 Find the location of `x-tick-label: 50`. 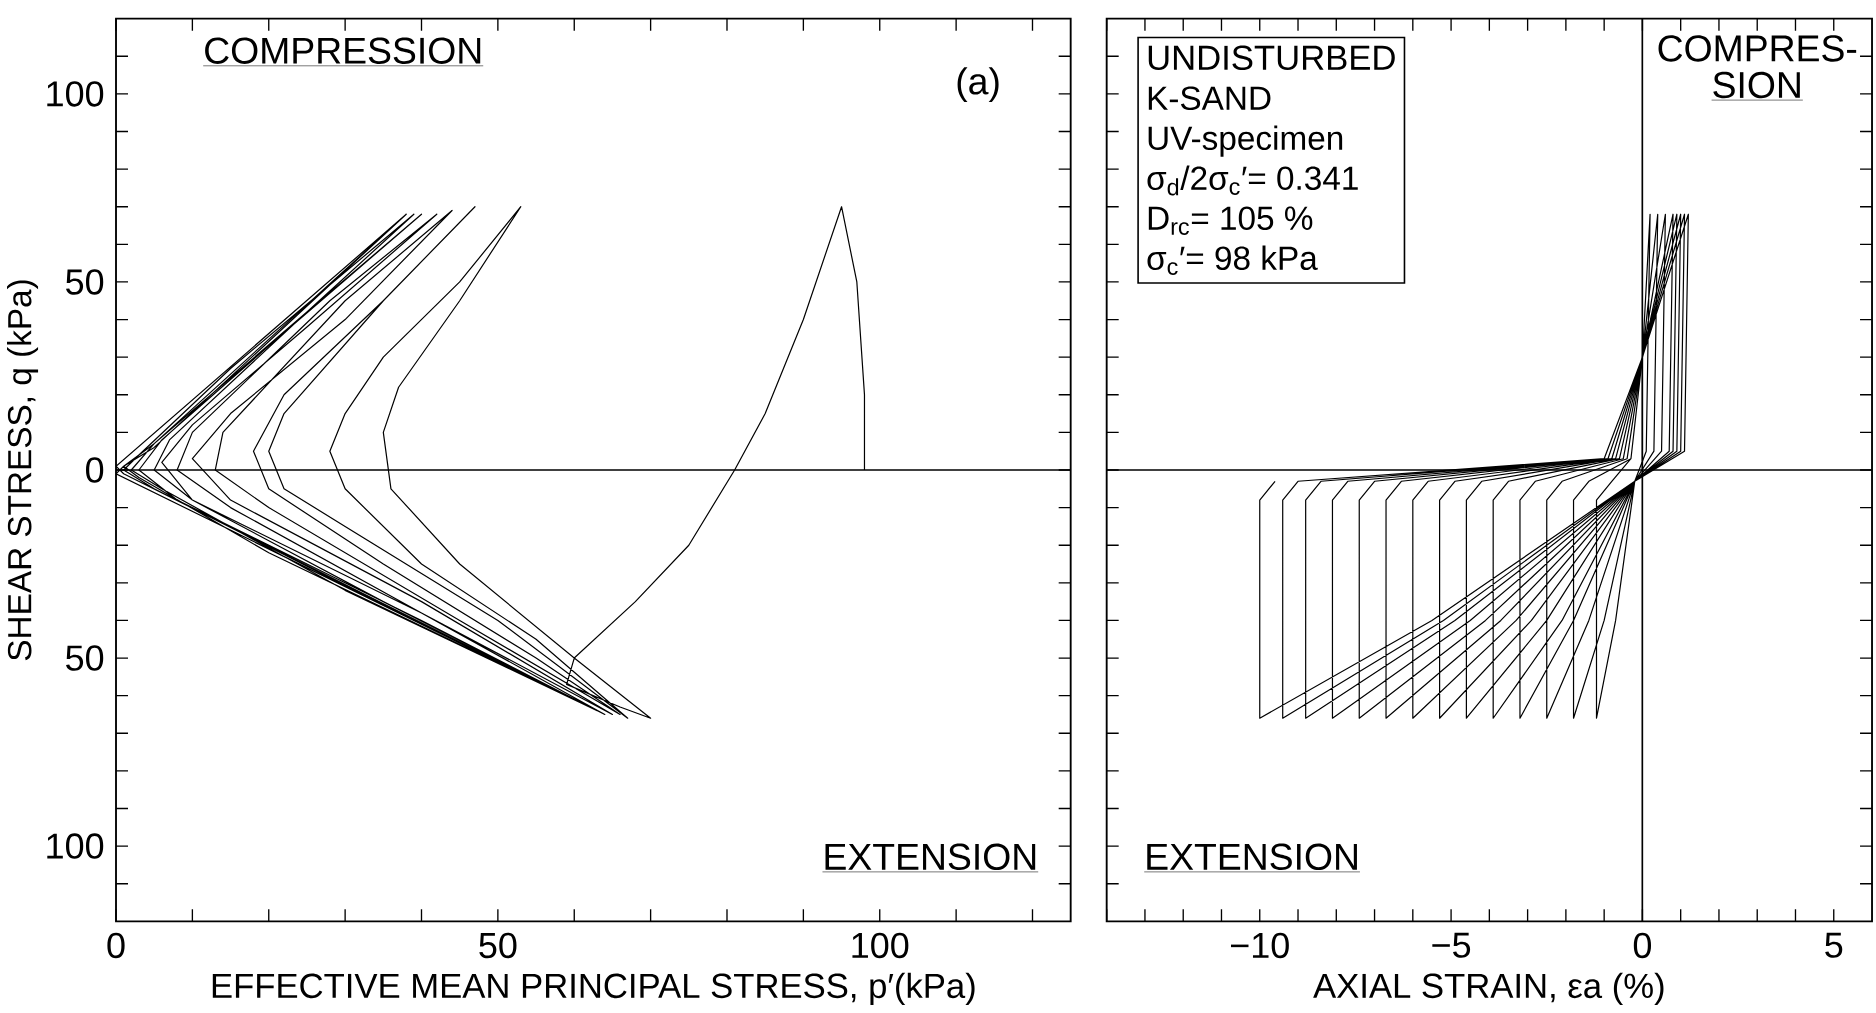

x-tick-label: 50 is located at coordinates (498, 945).